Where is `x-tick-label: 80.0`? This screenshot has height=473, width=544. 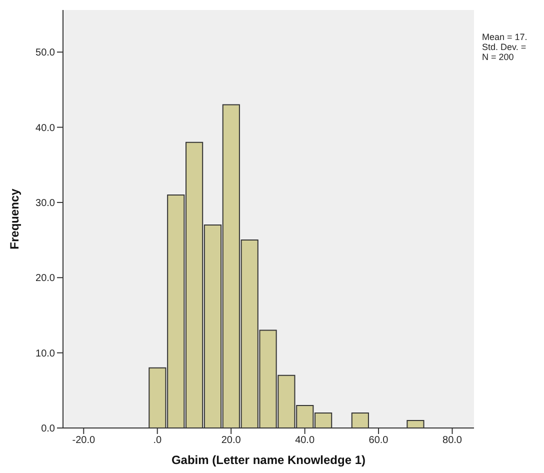
x-tick-label: 80.0 is located at coordinates (452, 440).